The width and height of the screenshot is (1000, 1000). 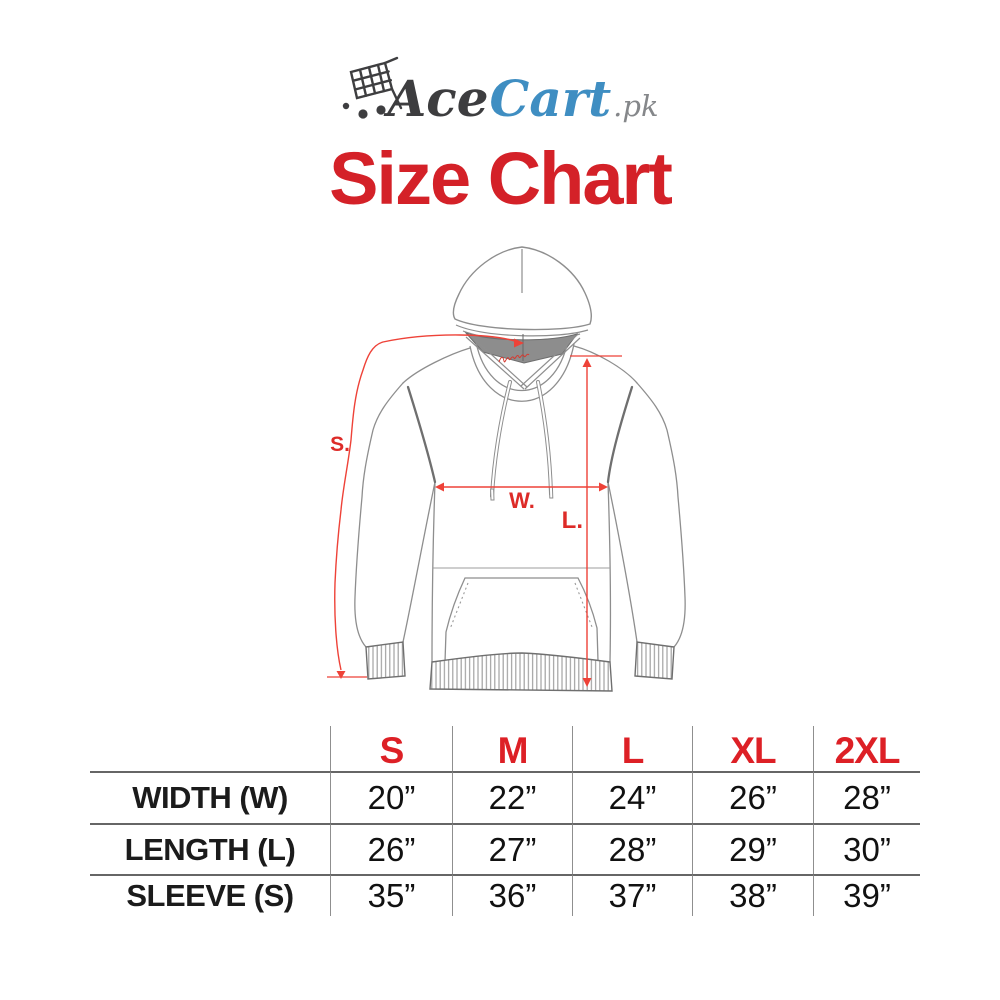 I want to click on length-2xl: 30”, so click(x=867, y=848).